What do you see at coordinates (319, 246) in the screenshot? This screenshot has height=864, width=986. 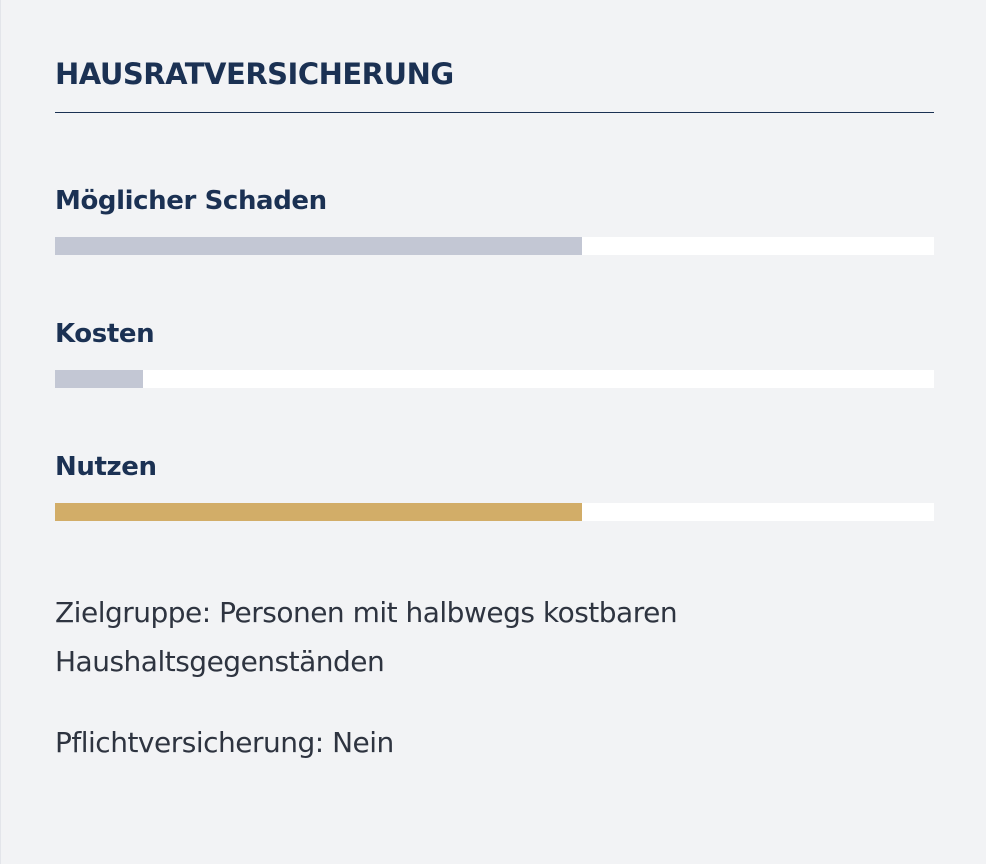 I see `damage-bar-fill` at bounding box center [319, 246].